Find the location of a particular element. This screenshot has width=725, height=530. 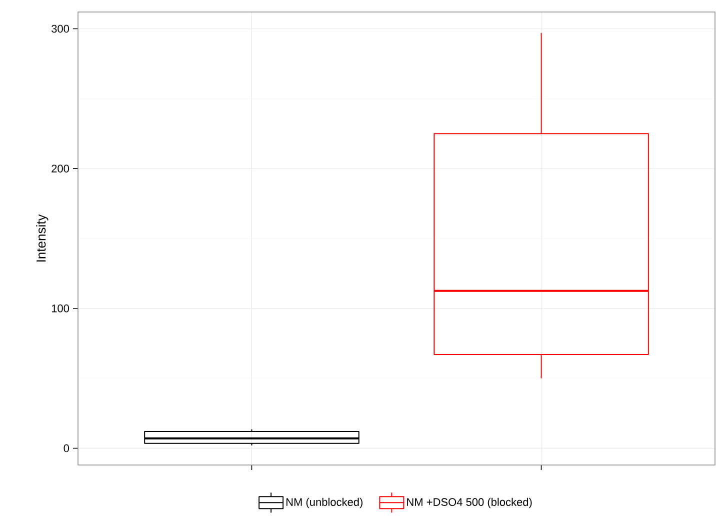

legend-label: NM +DSO4 500 (blocked) is located at coordinates (469, 503).